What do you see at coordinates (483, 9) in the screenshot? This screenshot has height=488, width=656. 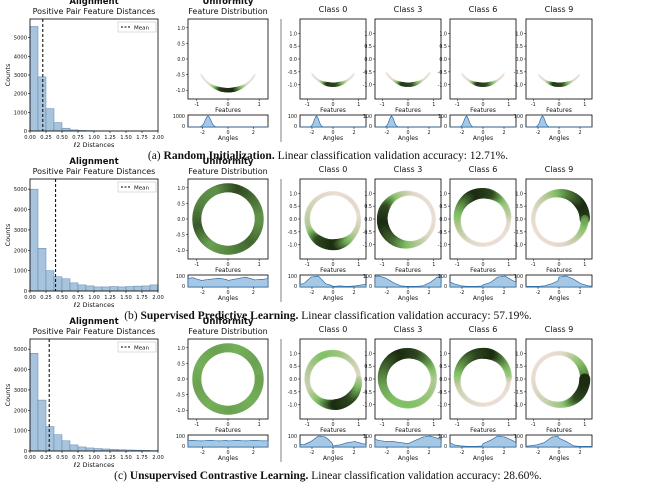 I see `class-title: Class 6` at bounding box center [483, 9].